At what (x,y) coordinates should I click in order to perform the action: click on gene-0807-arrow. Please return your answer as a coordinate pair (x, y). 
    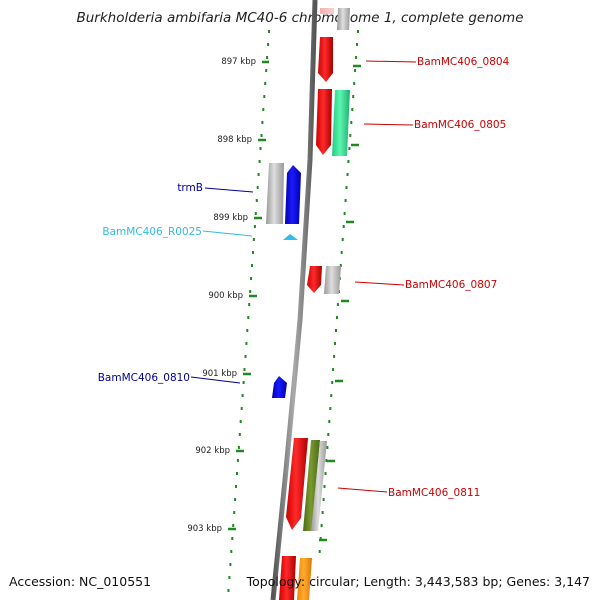
    Looking at the image, I should click on (314, 279).